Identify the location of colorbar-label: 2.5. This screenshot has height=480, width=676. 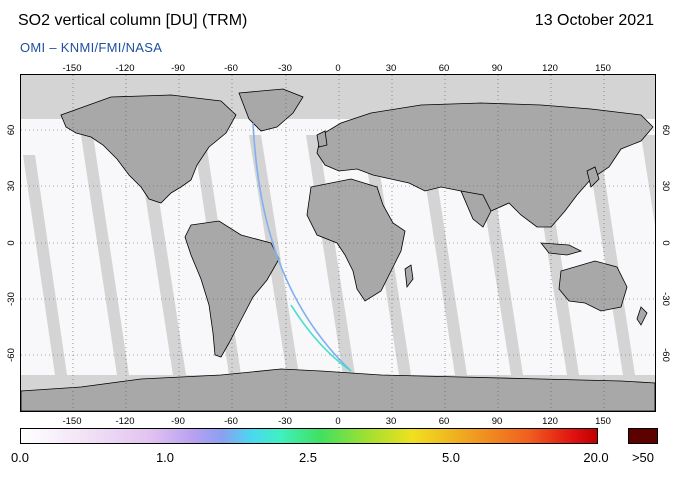
(308, 457).